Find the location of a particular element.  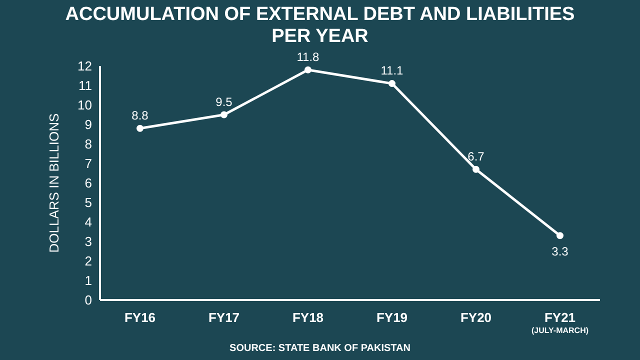

data-label: 9.5 is located at coordinates (224, 101).